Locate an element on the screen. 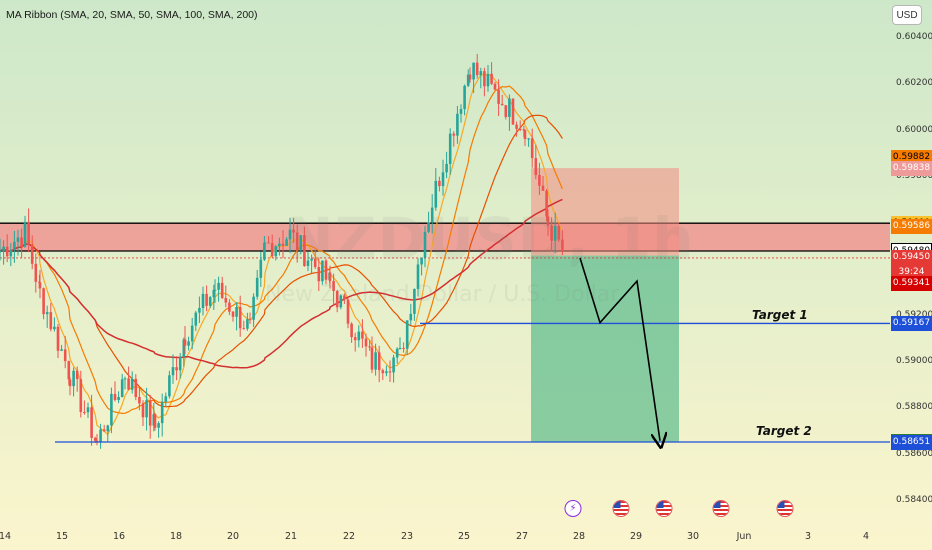 This screenshot has width=932, height=550. date-tick: 28 is located at coordinates (579, 536).